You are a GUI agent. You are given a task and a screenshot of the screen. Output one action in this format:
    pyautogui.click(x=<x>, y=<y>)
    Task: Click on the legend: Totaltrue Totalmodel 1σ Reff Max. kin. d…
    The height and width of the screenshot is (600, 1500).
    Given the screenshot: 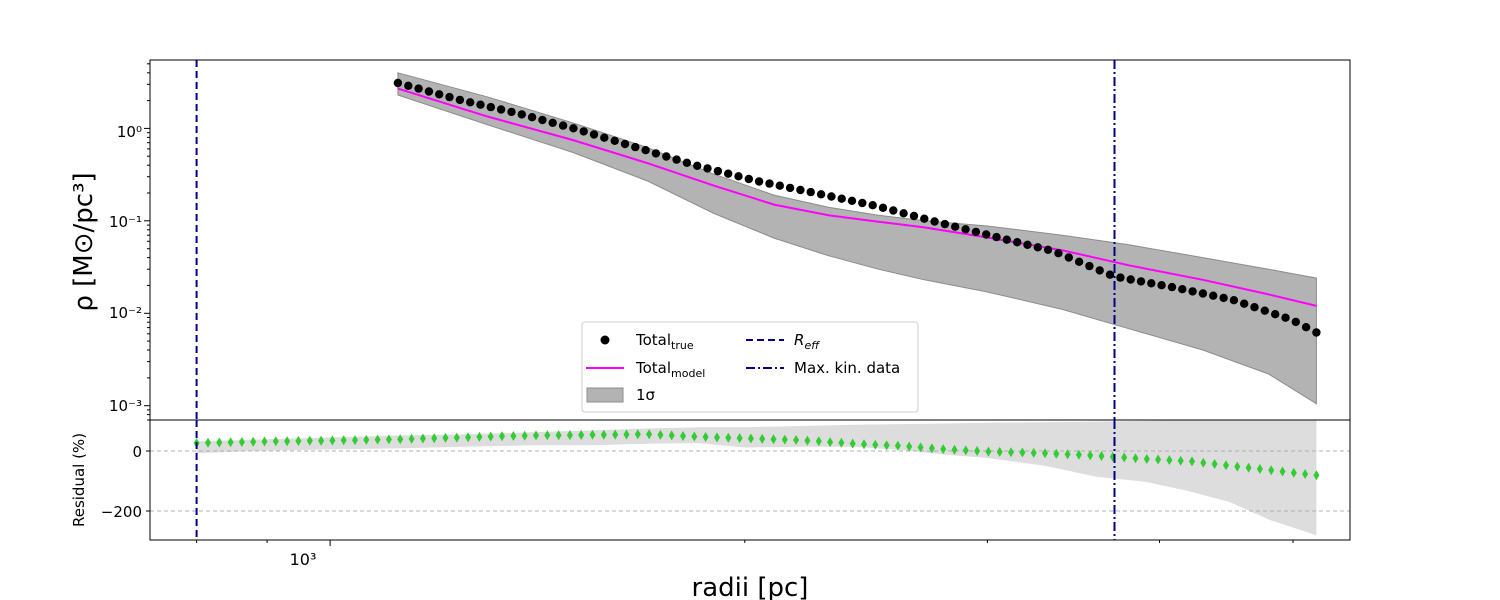 What is the action you would take?
    pyautogui.click(x=750, y=367)
    